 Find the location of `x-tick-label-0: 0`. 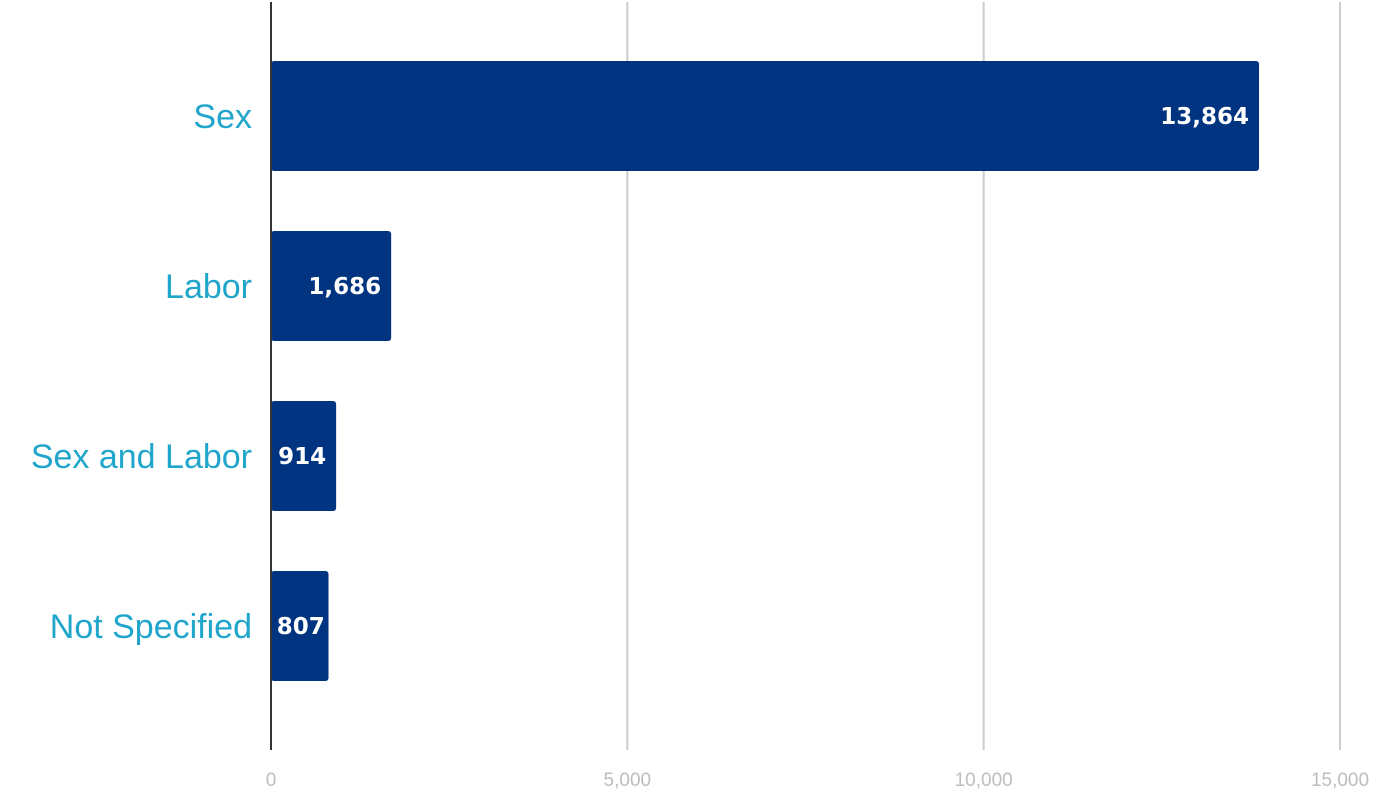

x-tick-label-0: 0 is located at coordinates (271, 780).